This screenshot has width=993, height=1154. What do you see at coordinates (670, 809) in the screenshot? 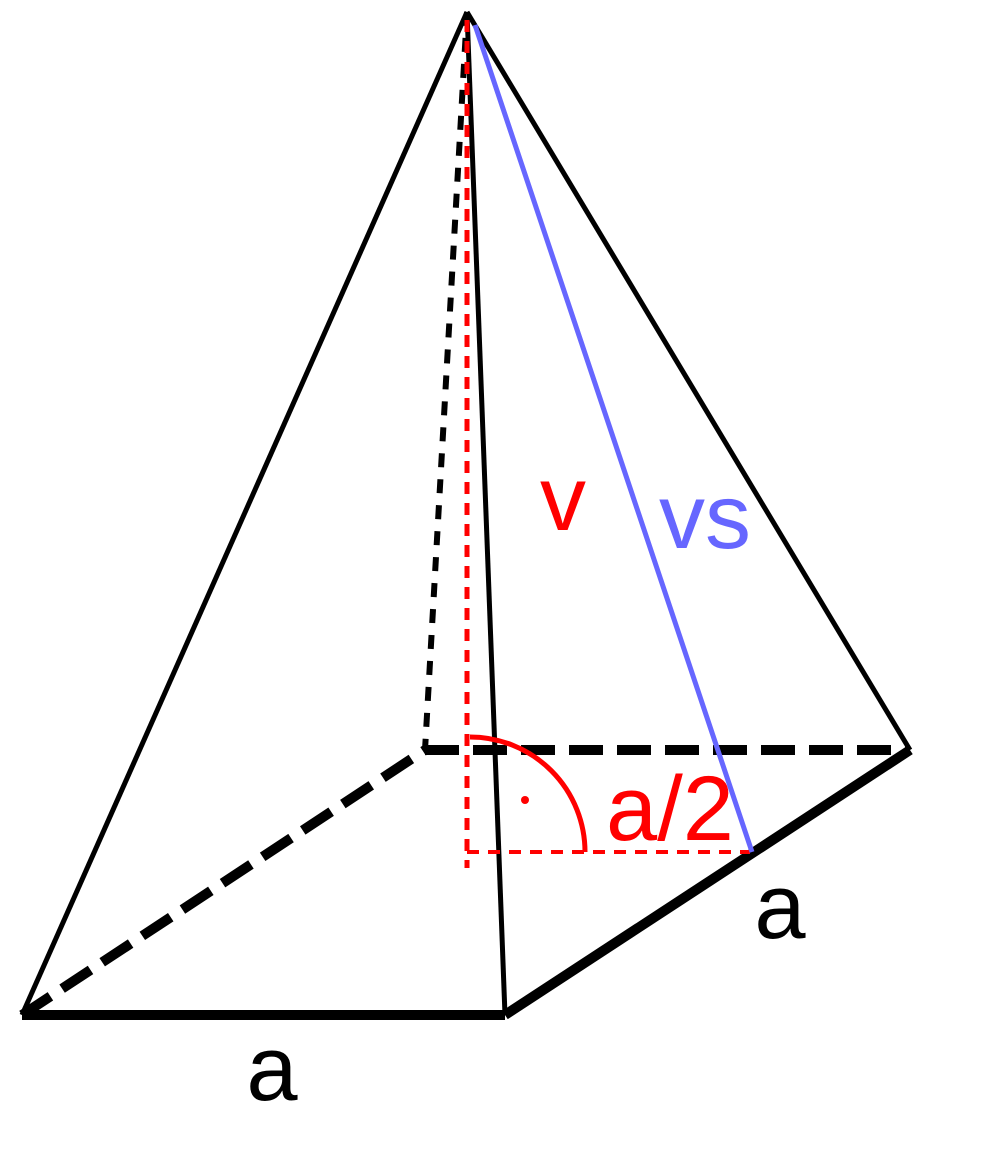
I see `half-side-label: a/2` at bounding box center [670, 809].